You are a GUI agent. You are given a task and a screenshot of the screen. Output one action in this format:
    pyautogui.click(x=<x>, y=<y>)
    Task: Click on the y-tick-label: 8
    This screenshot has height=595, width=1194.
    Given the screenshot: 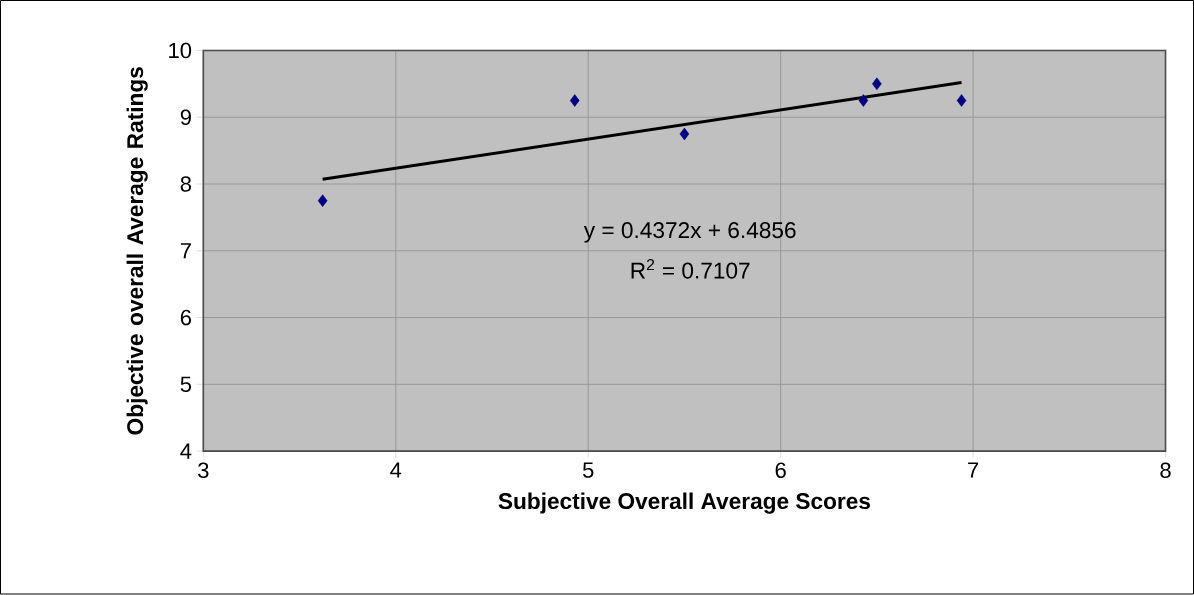 What is the action you would take?
    pyautogui.click(x=186, y=184)
    